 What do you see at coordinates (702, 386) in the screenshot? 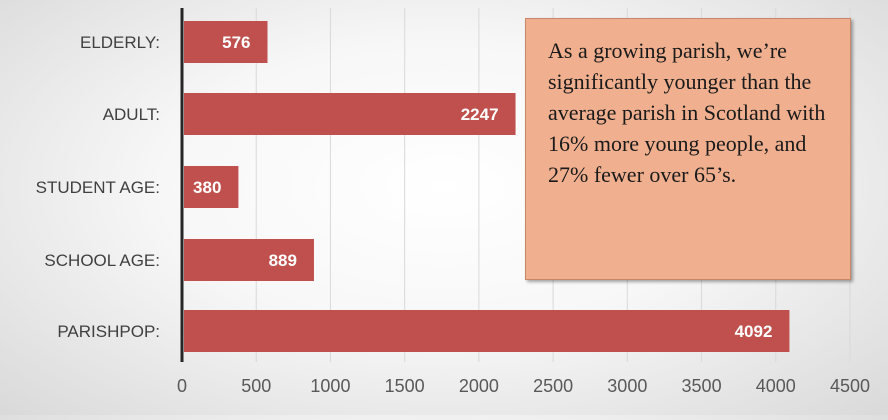
I see `x-tick-label: 3500` at bounding box center [702, 386].